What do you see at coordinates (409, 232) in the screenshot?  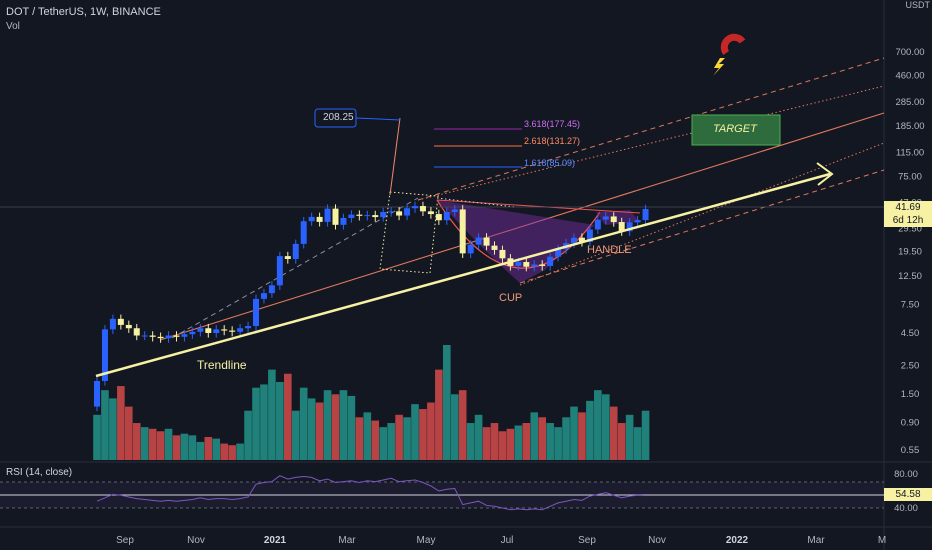 I see `flag-box` at bounding box center [409, 232].